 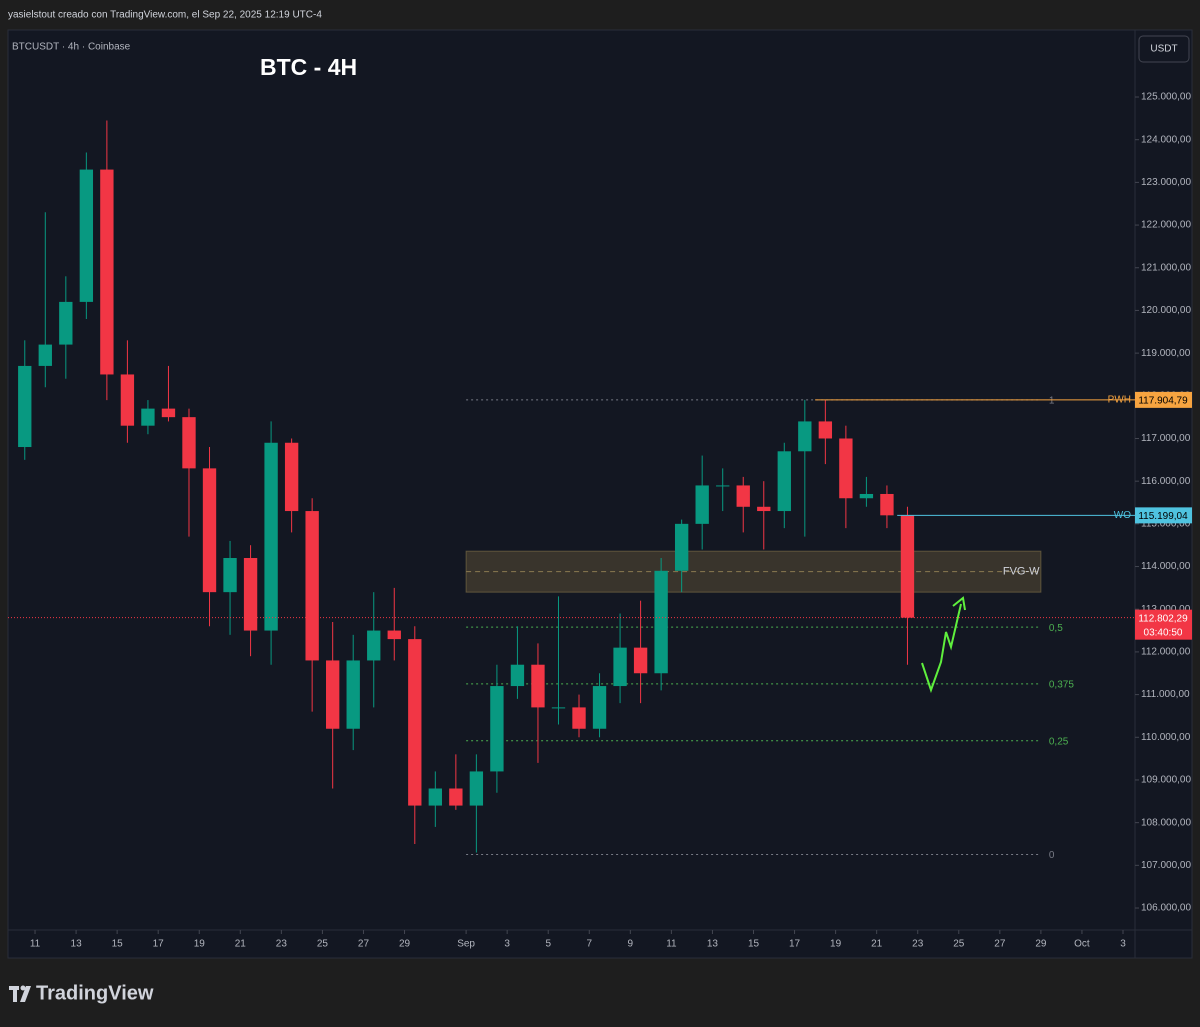 I want to click on countdown: 03:40:50, so click(x=1163, y=632).